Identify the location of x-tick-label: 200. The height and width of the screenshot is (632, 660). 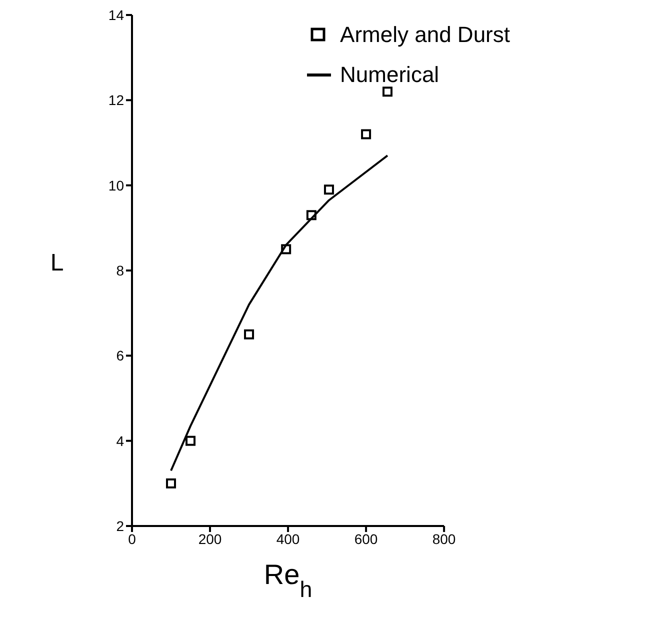
(210, 538).